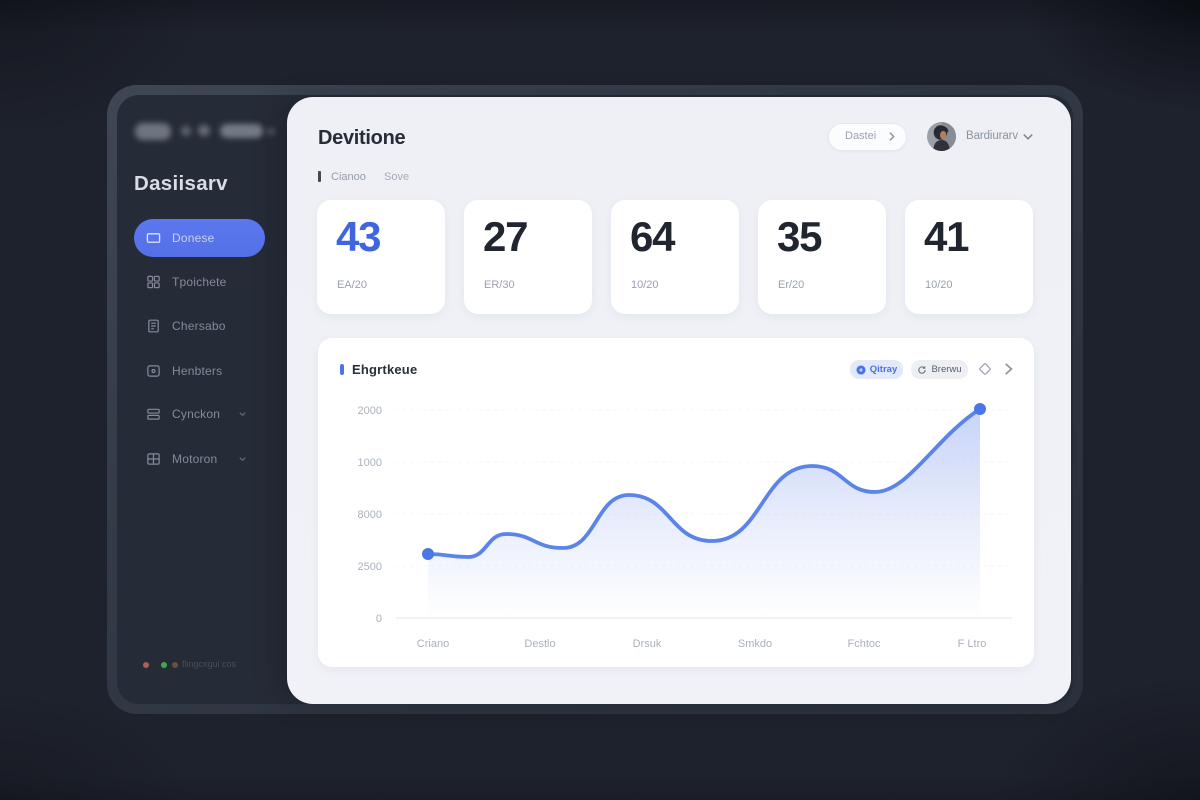  I want to click on svg-text: Destlo, so click(539, 644).